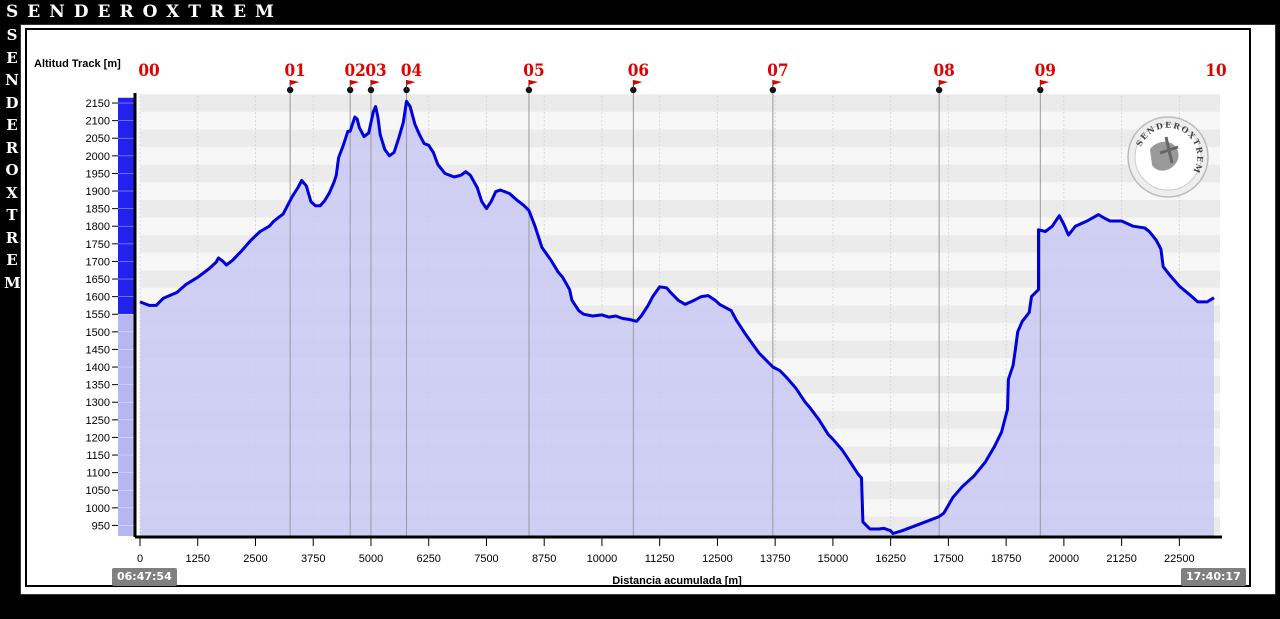 The height and width of the screenshot is (619, 1280). I want to click on x-tick-label: 5000, so click(371, 559).